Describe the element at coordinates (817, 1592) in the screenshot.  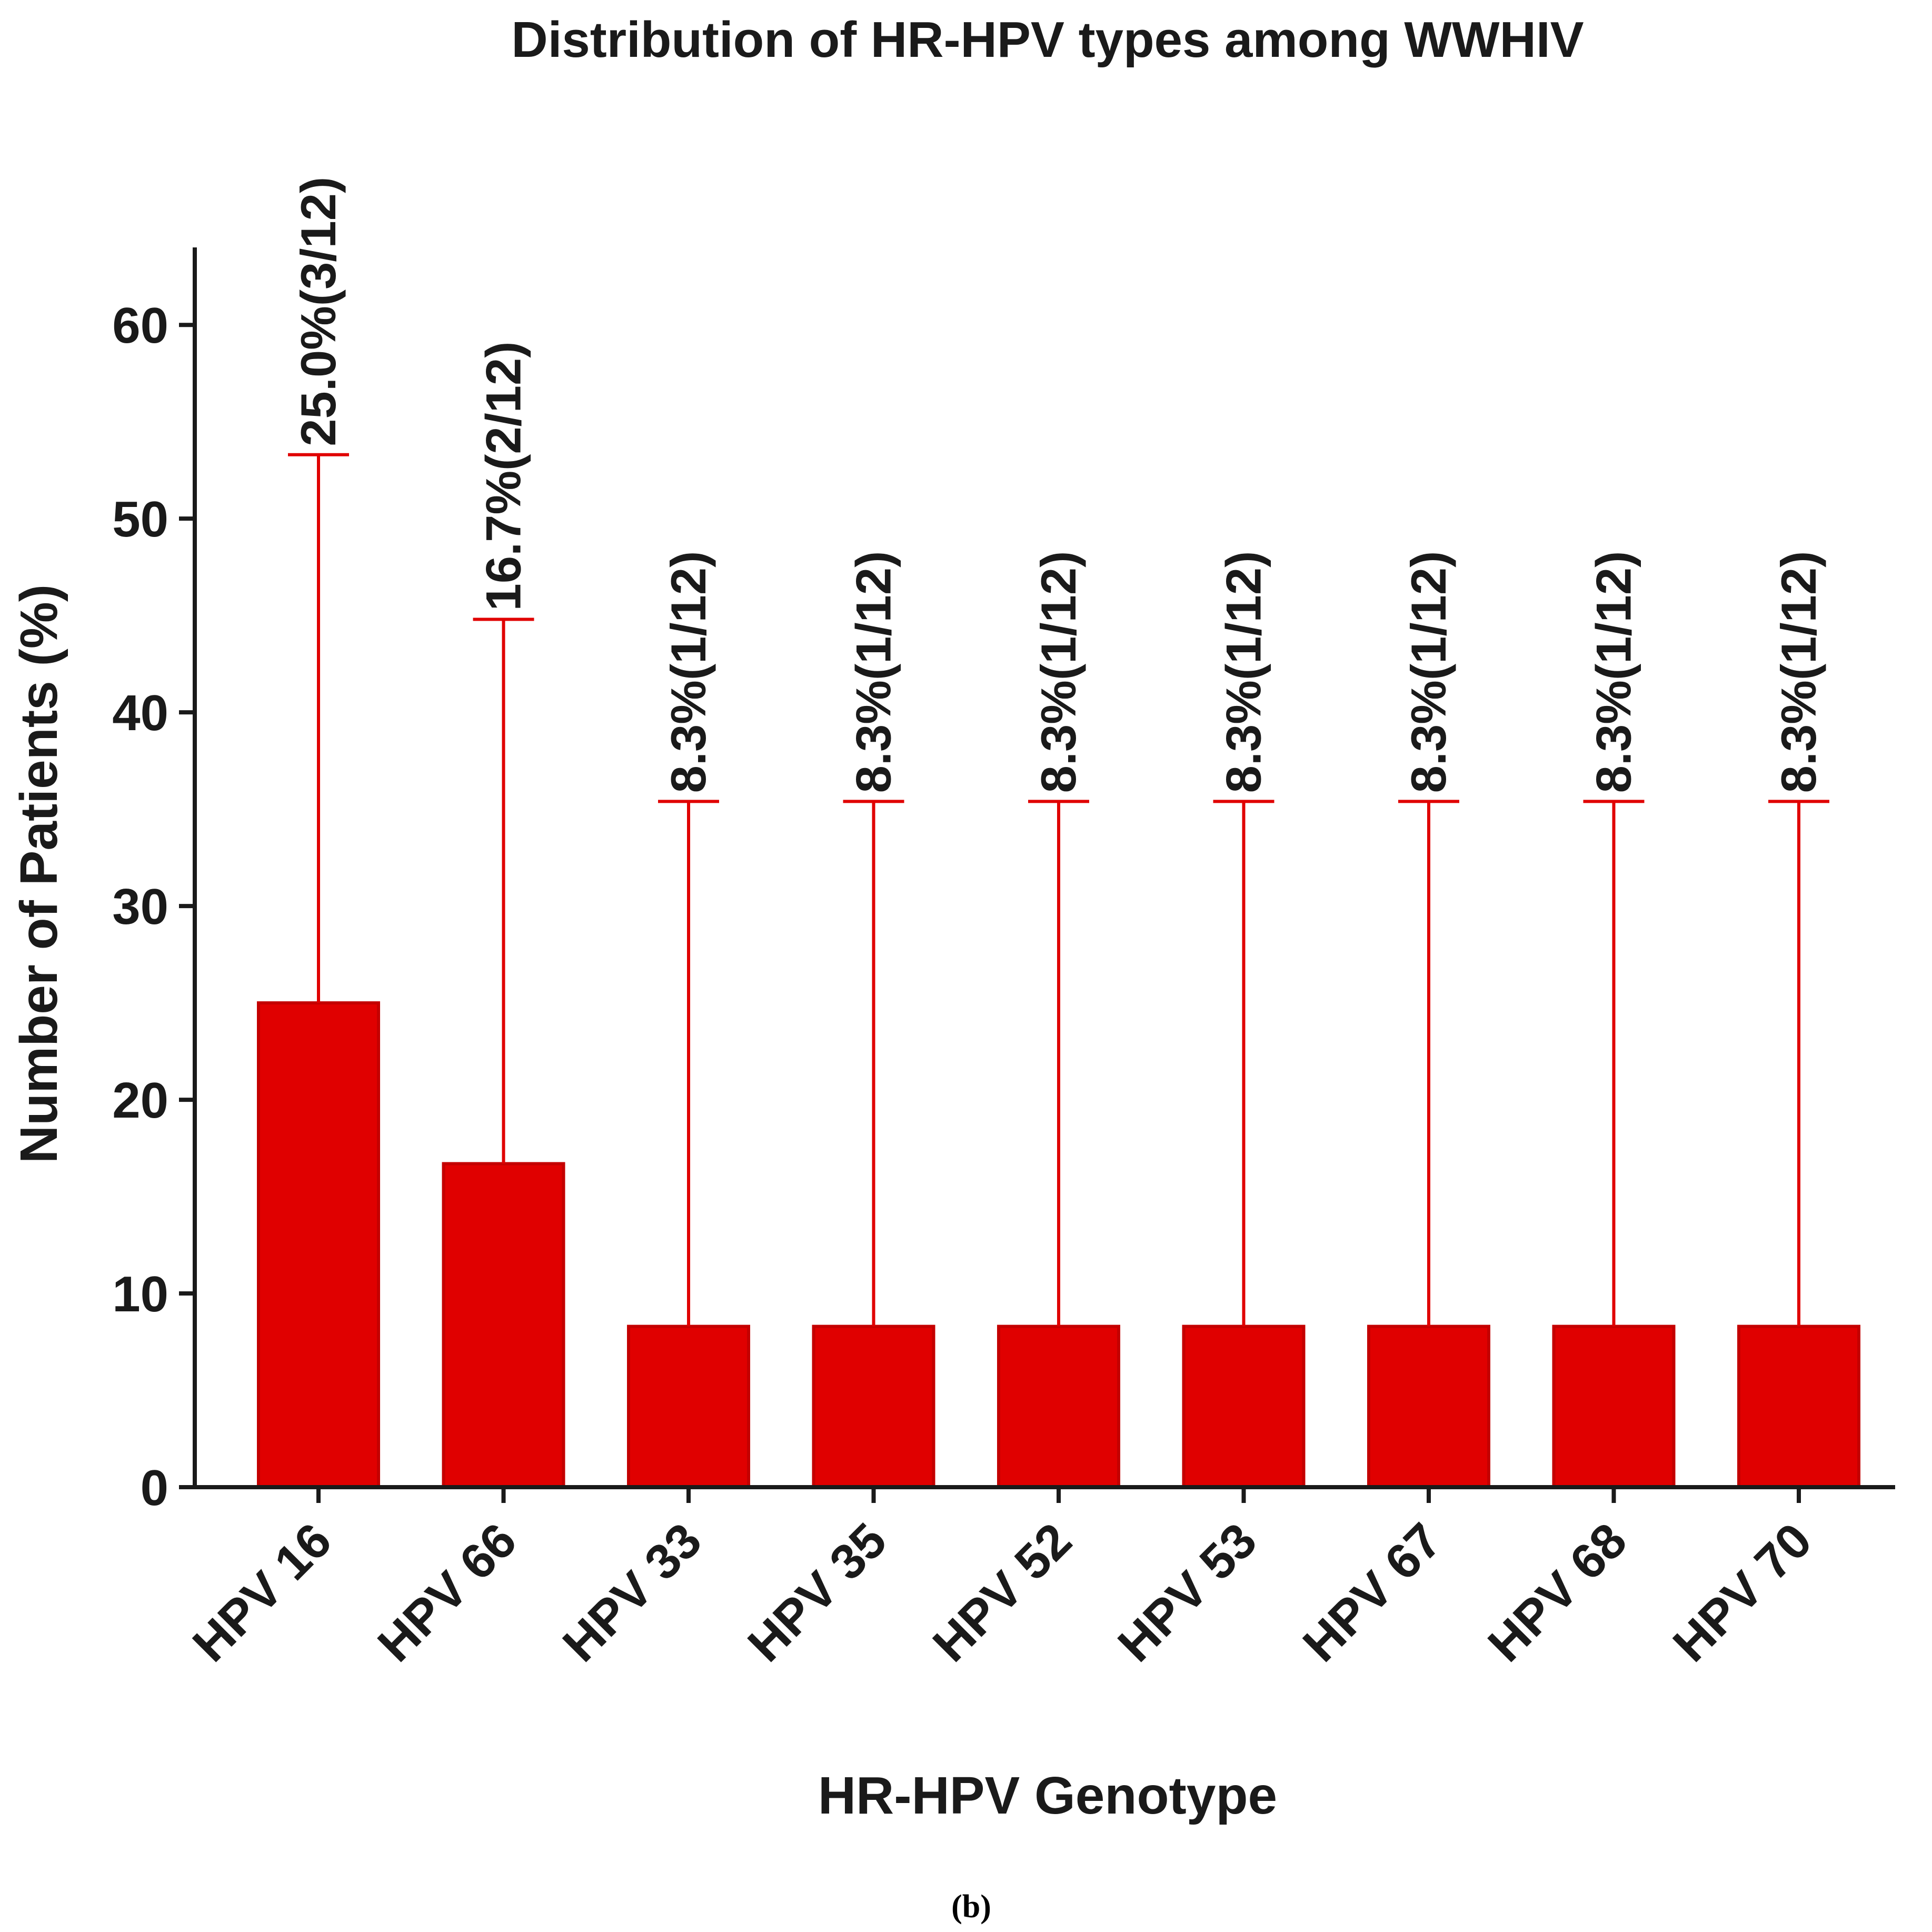
I see `x-tick-label: HPV 35` at that location.